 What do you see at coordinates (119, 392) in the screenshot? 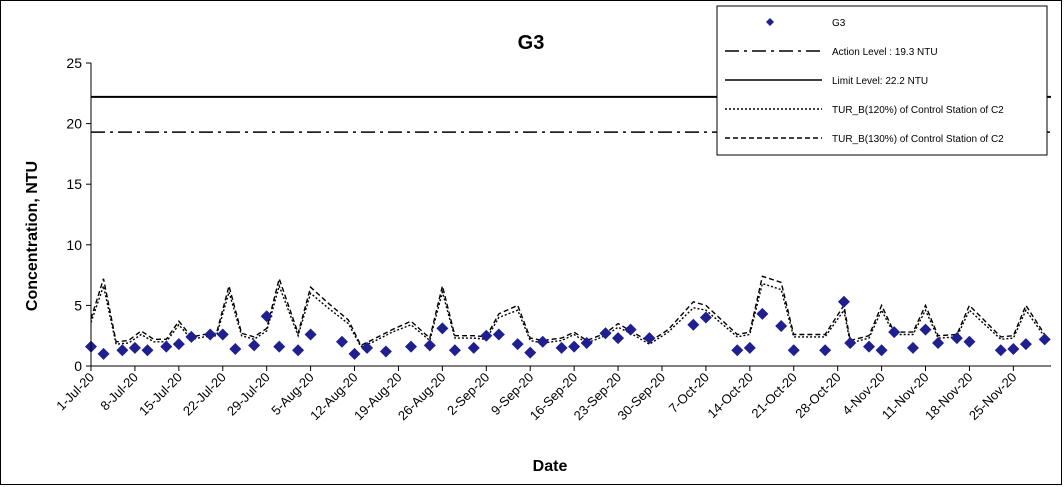
I see `x-tick-label: 8-Jul-20` at bounding box center [119, 392].